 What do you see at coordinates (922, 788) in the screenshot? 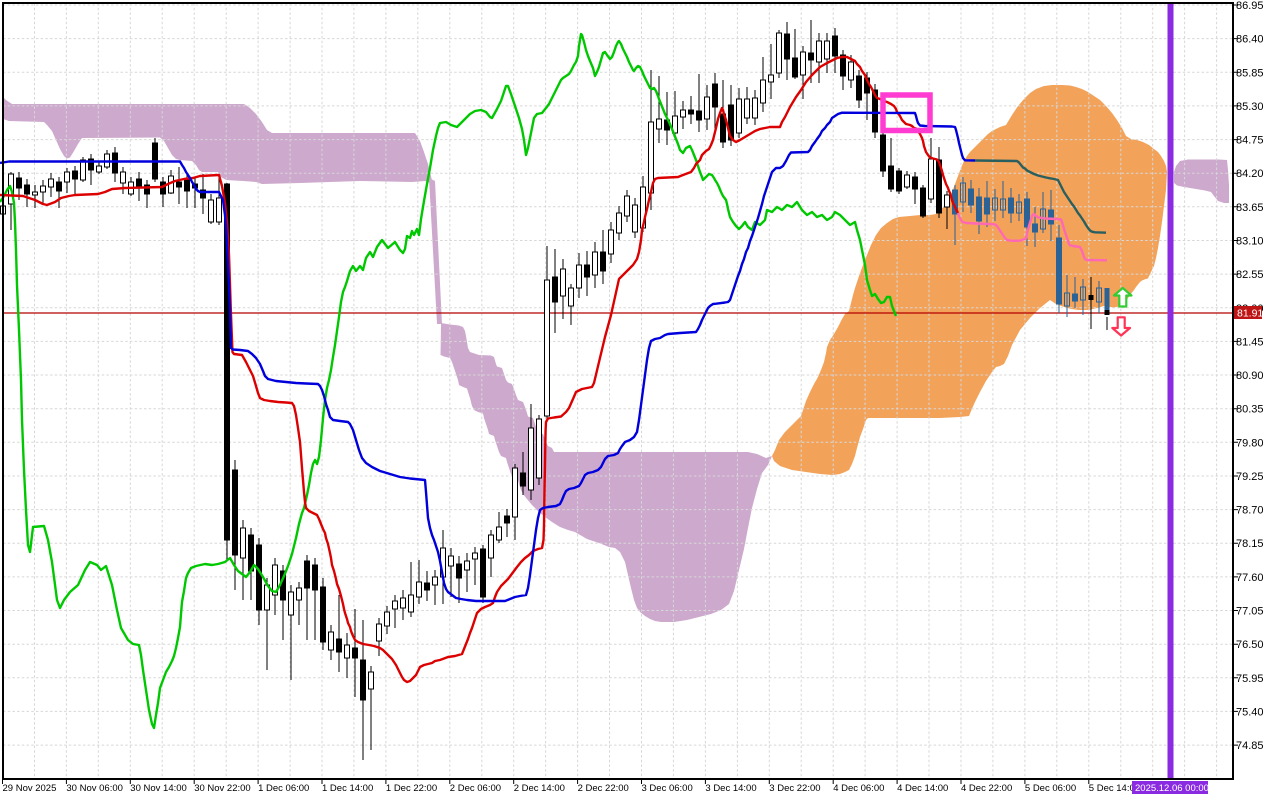
I see `svg-text: 4 Dec 14:00` at bounding box center [922, 788].